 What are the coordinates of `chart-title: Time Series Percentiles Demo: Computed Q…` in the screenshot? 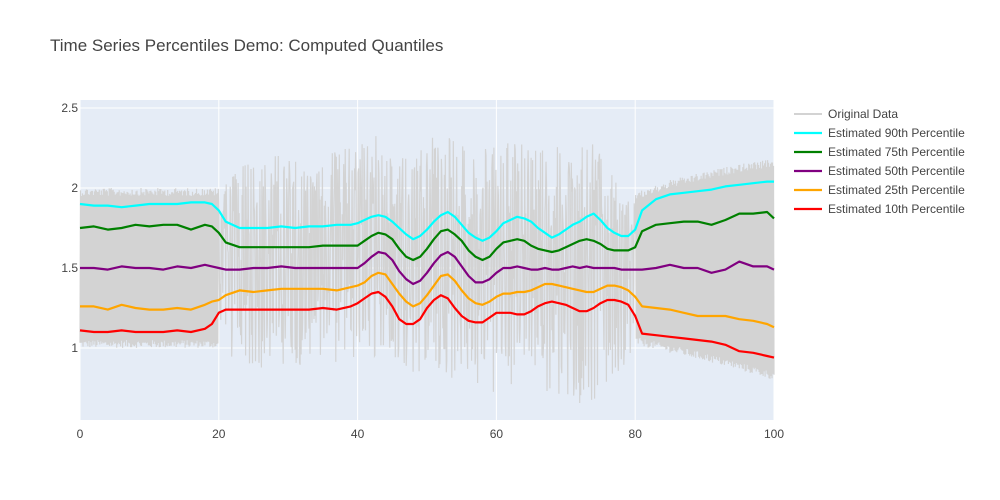 It's located at (246, 45).